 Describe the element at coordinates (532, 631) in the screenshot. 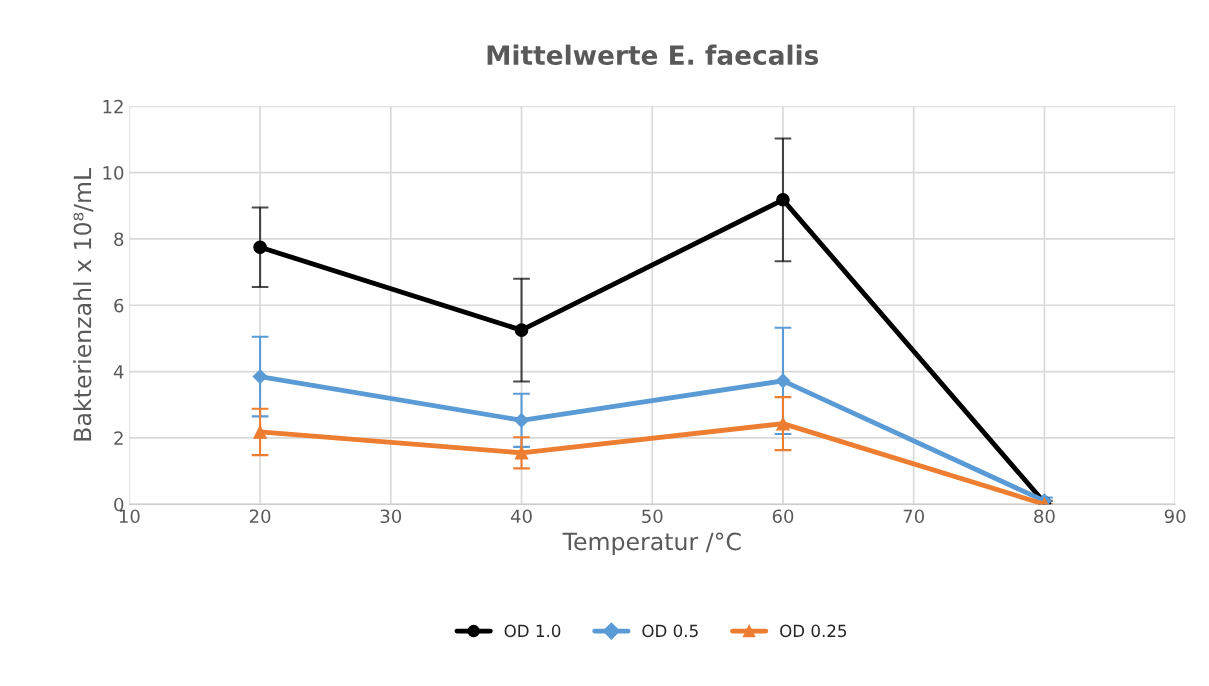

I see `legend-label: OD 1.0` at that location.